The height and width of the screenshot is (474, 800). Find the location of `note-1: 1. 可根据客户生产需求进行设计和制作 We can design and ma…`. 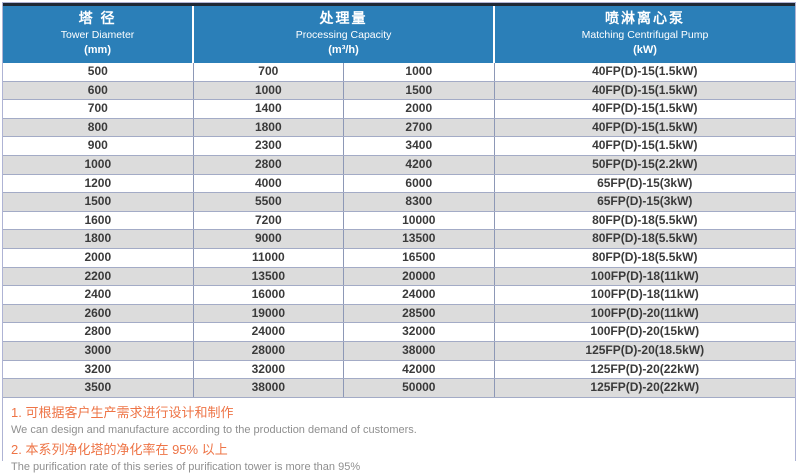

note-1: 1. 可根据客户生产需求进行设计和制作 We can design and ma… is located at coordinates (399, 421).